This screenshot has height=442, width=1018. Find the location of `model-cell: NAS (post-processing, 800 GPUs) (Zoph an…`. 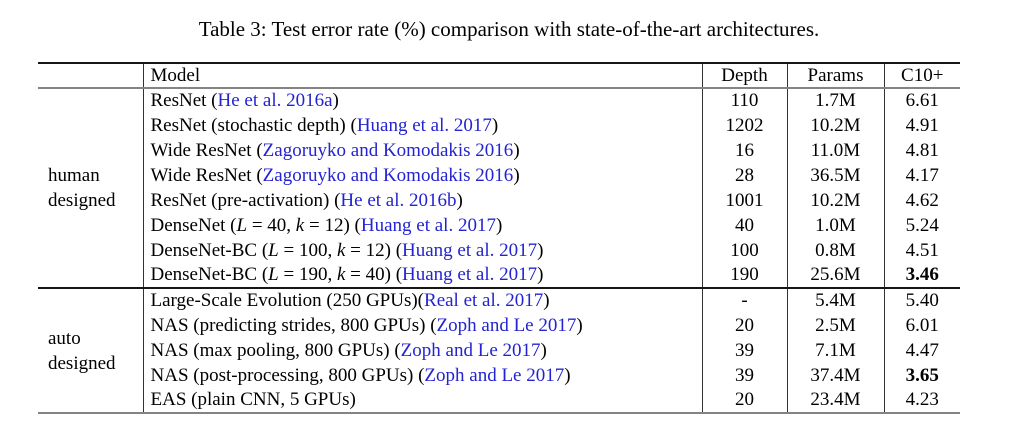

model-cell: NAS (post-processing, 800 GPUs) (Zoph an… is located at coordinates (423, 375).